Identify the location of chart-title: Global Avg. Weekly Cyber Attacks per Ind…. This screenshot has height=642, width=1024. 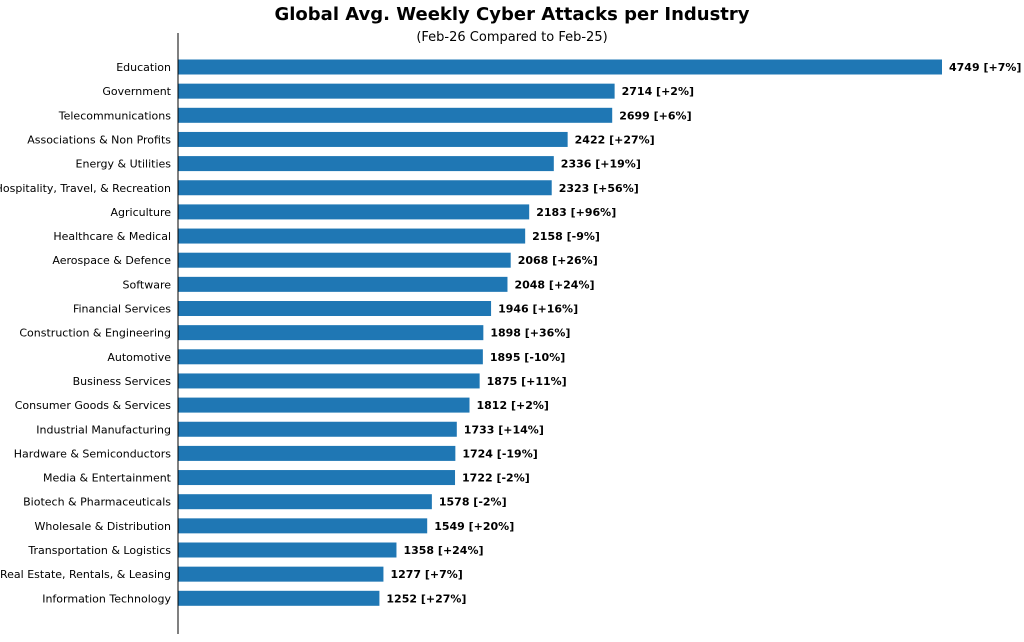
(512, 14).